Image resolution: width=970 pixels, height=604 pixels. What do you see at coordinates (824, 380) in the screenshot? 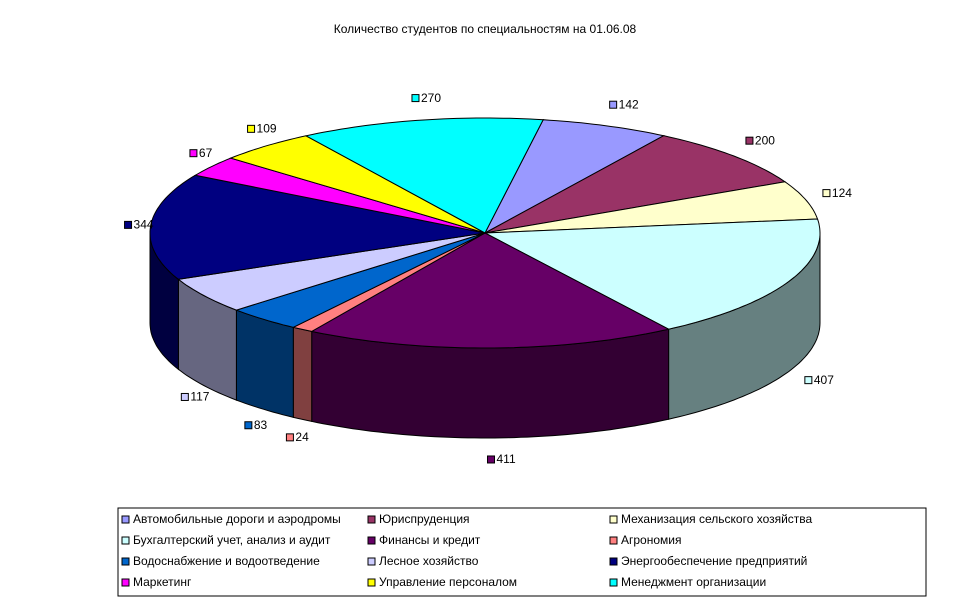
I see `data-label: 407` at bounding box center [824, 380].